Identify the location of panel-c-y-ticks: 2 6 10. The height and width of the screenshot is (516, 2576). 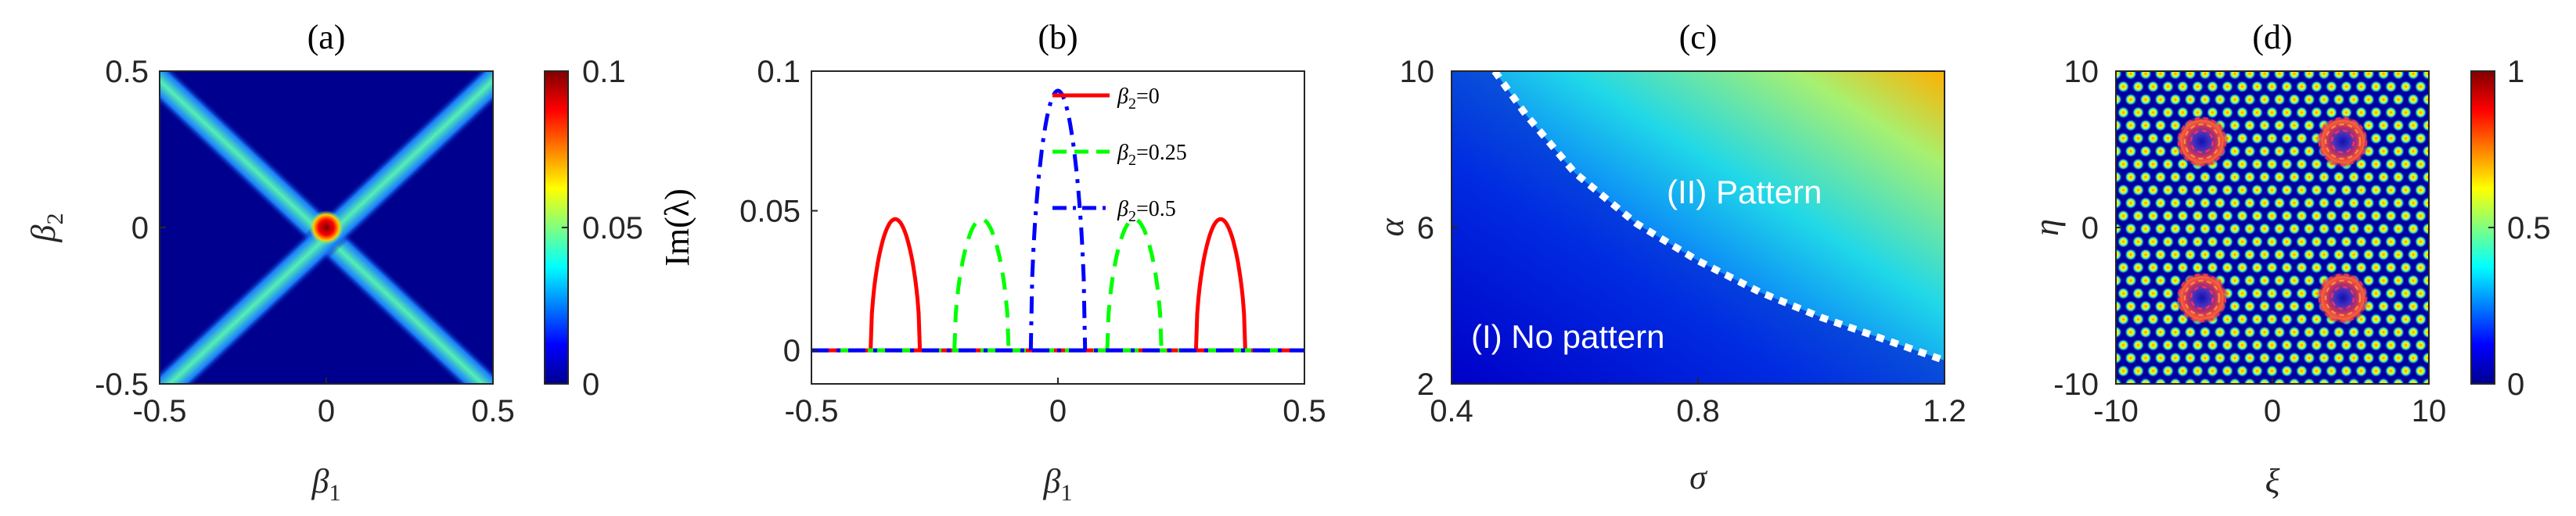
(1429, 228).